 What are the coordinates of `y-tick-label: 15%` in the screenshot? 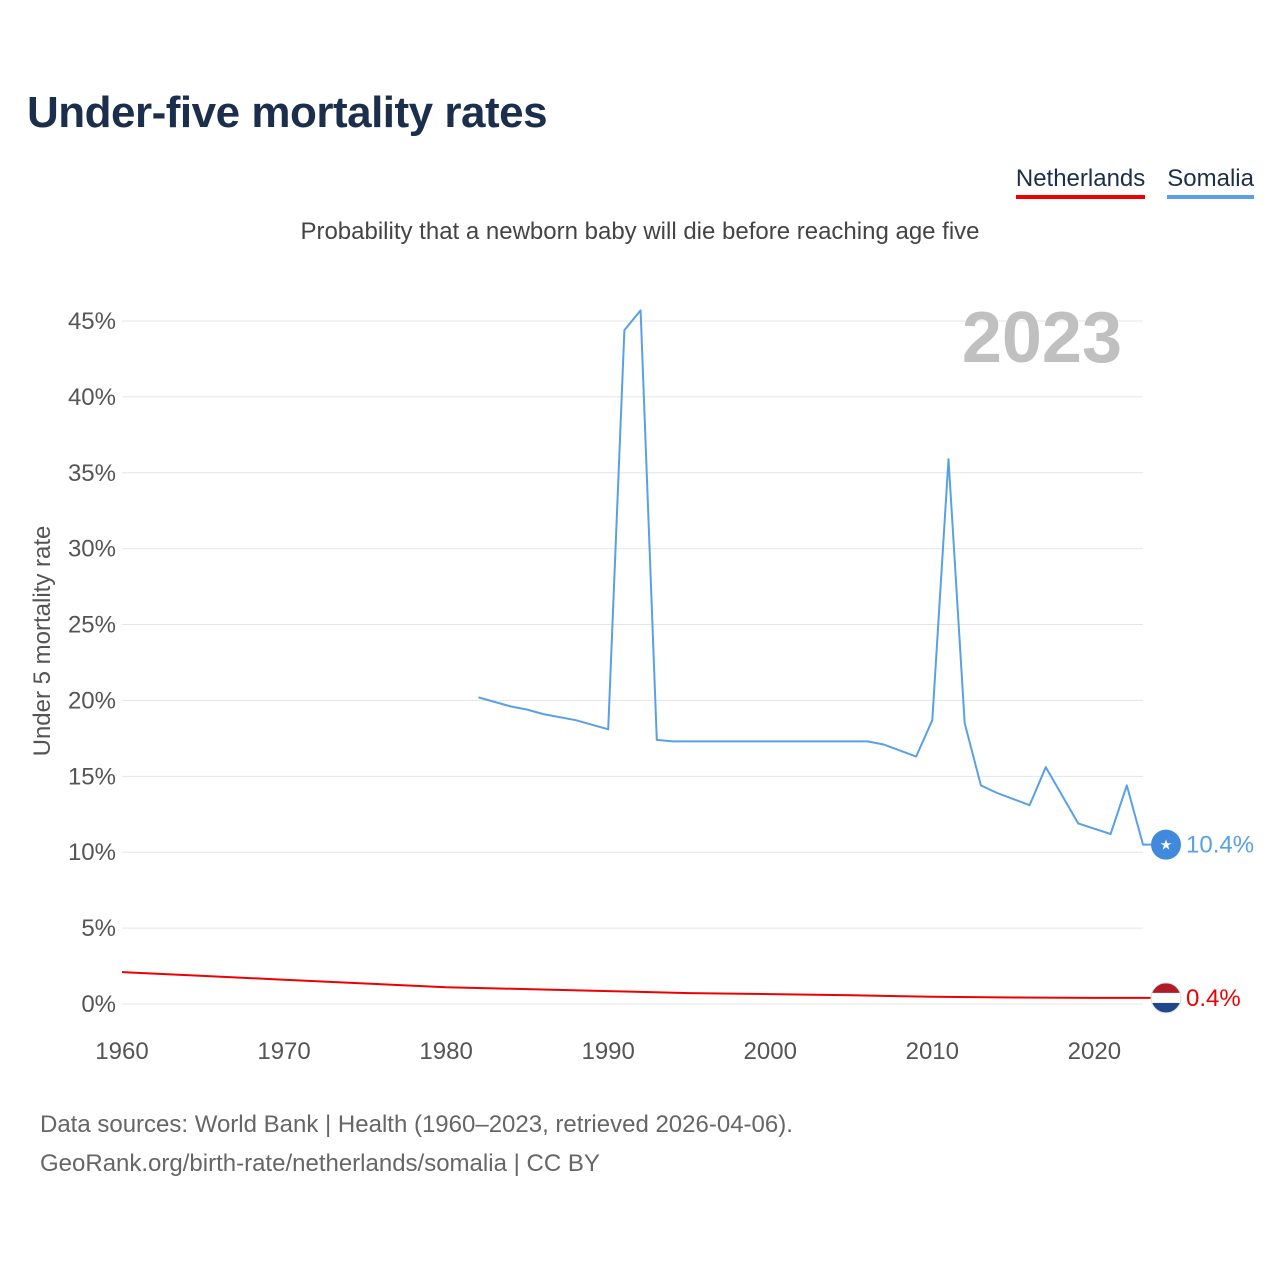 It's located at (92, 776).